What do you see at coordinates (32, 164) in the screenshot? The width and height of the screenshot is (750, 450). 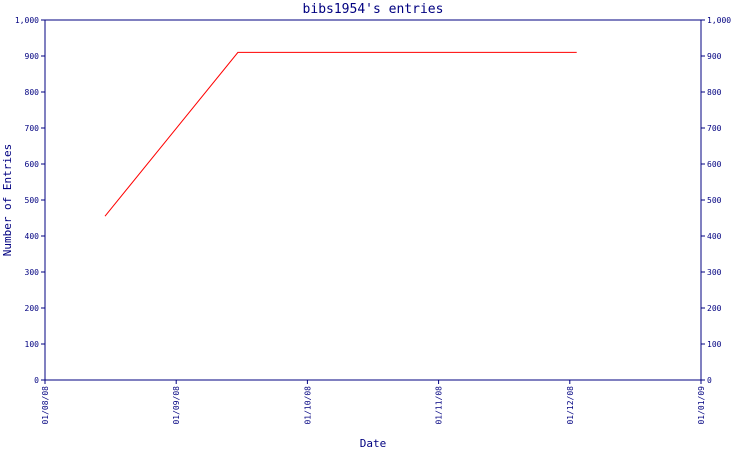 I see `y-tick-label-left: 600` at bounding box center [32, 164].